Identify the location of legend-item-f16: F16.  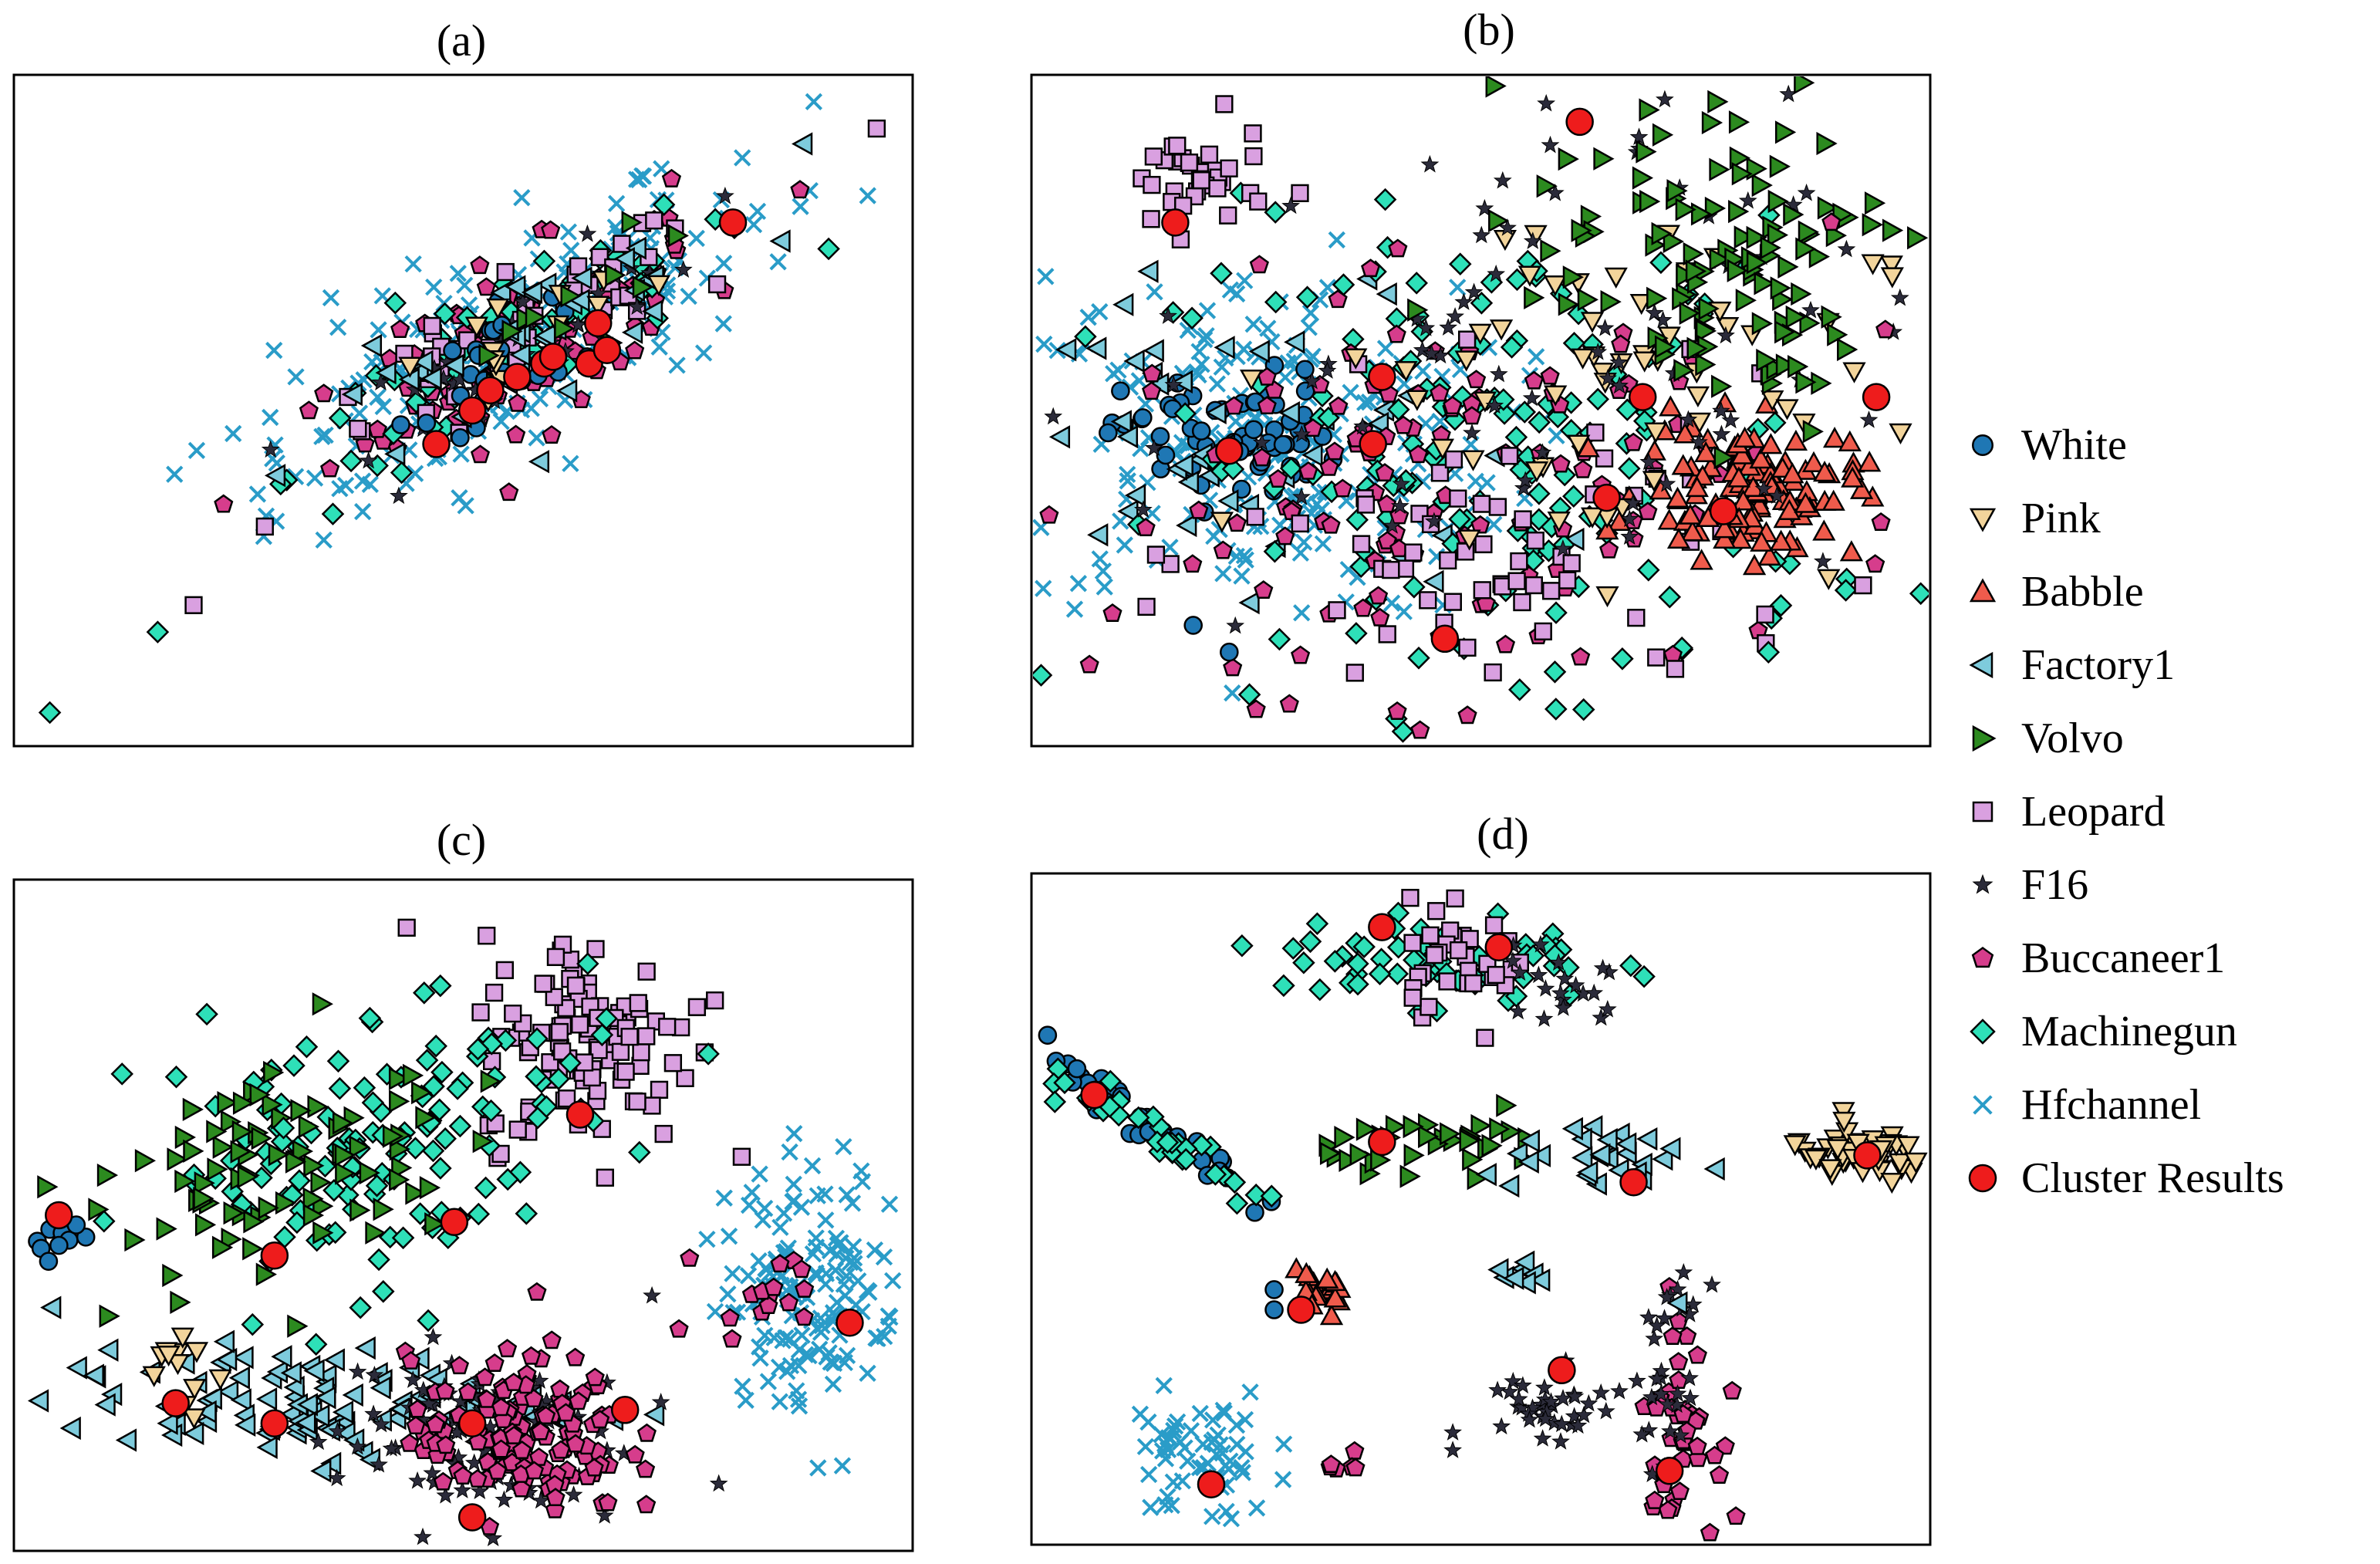
(2030, 885).